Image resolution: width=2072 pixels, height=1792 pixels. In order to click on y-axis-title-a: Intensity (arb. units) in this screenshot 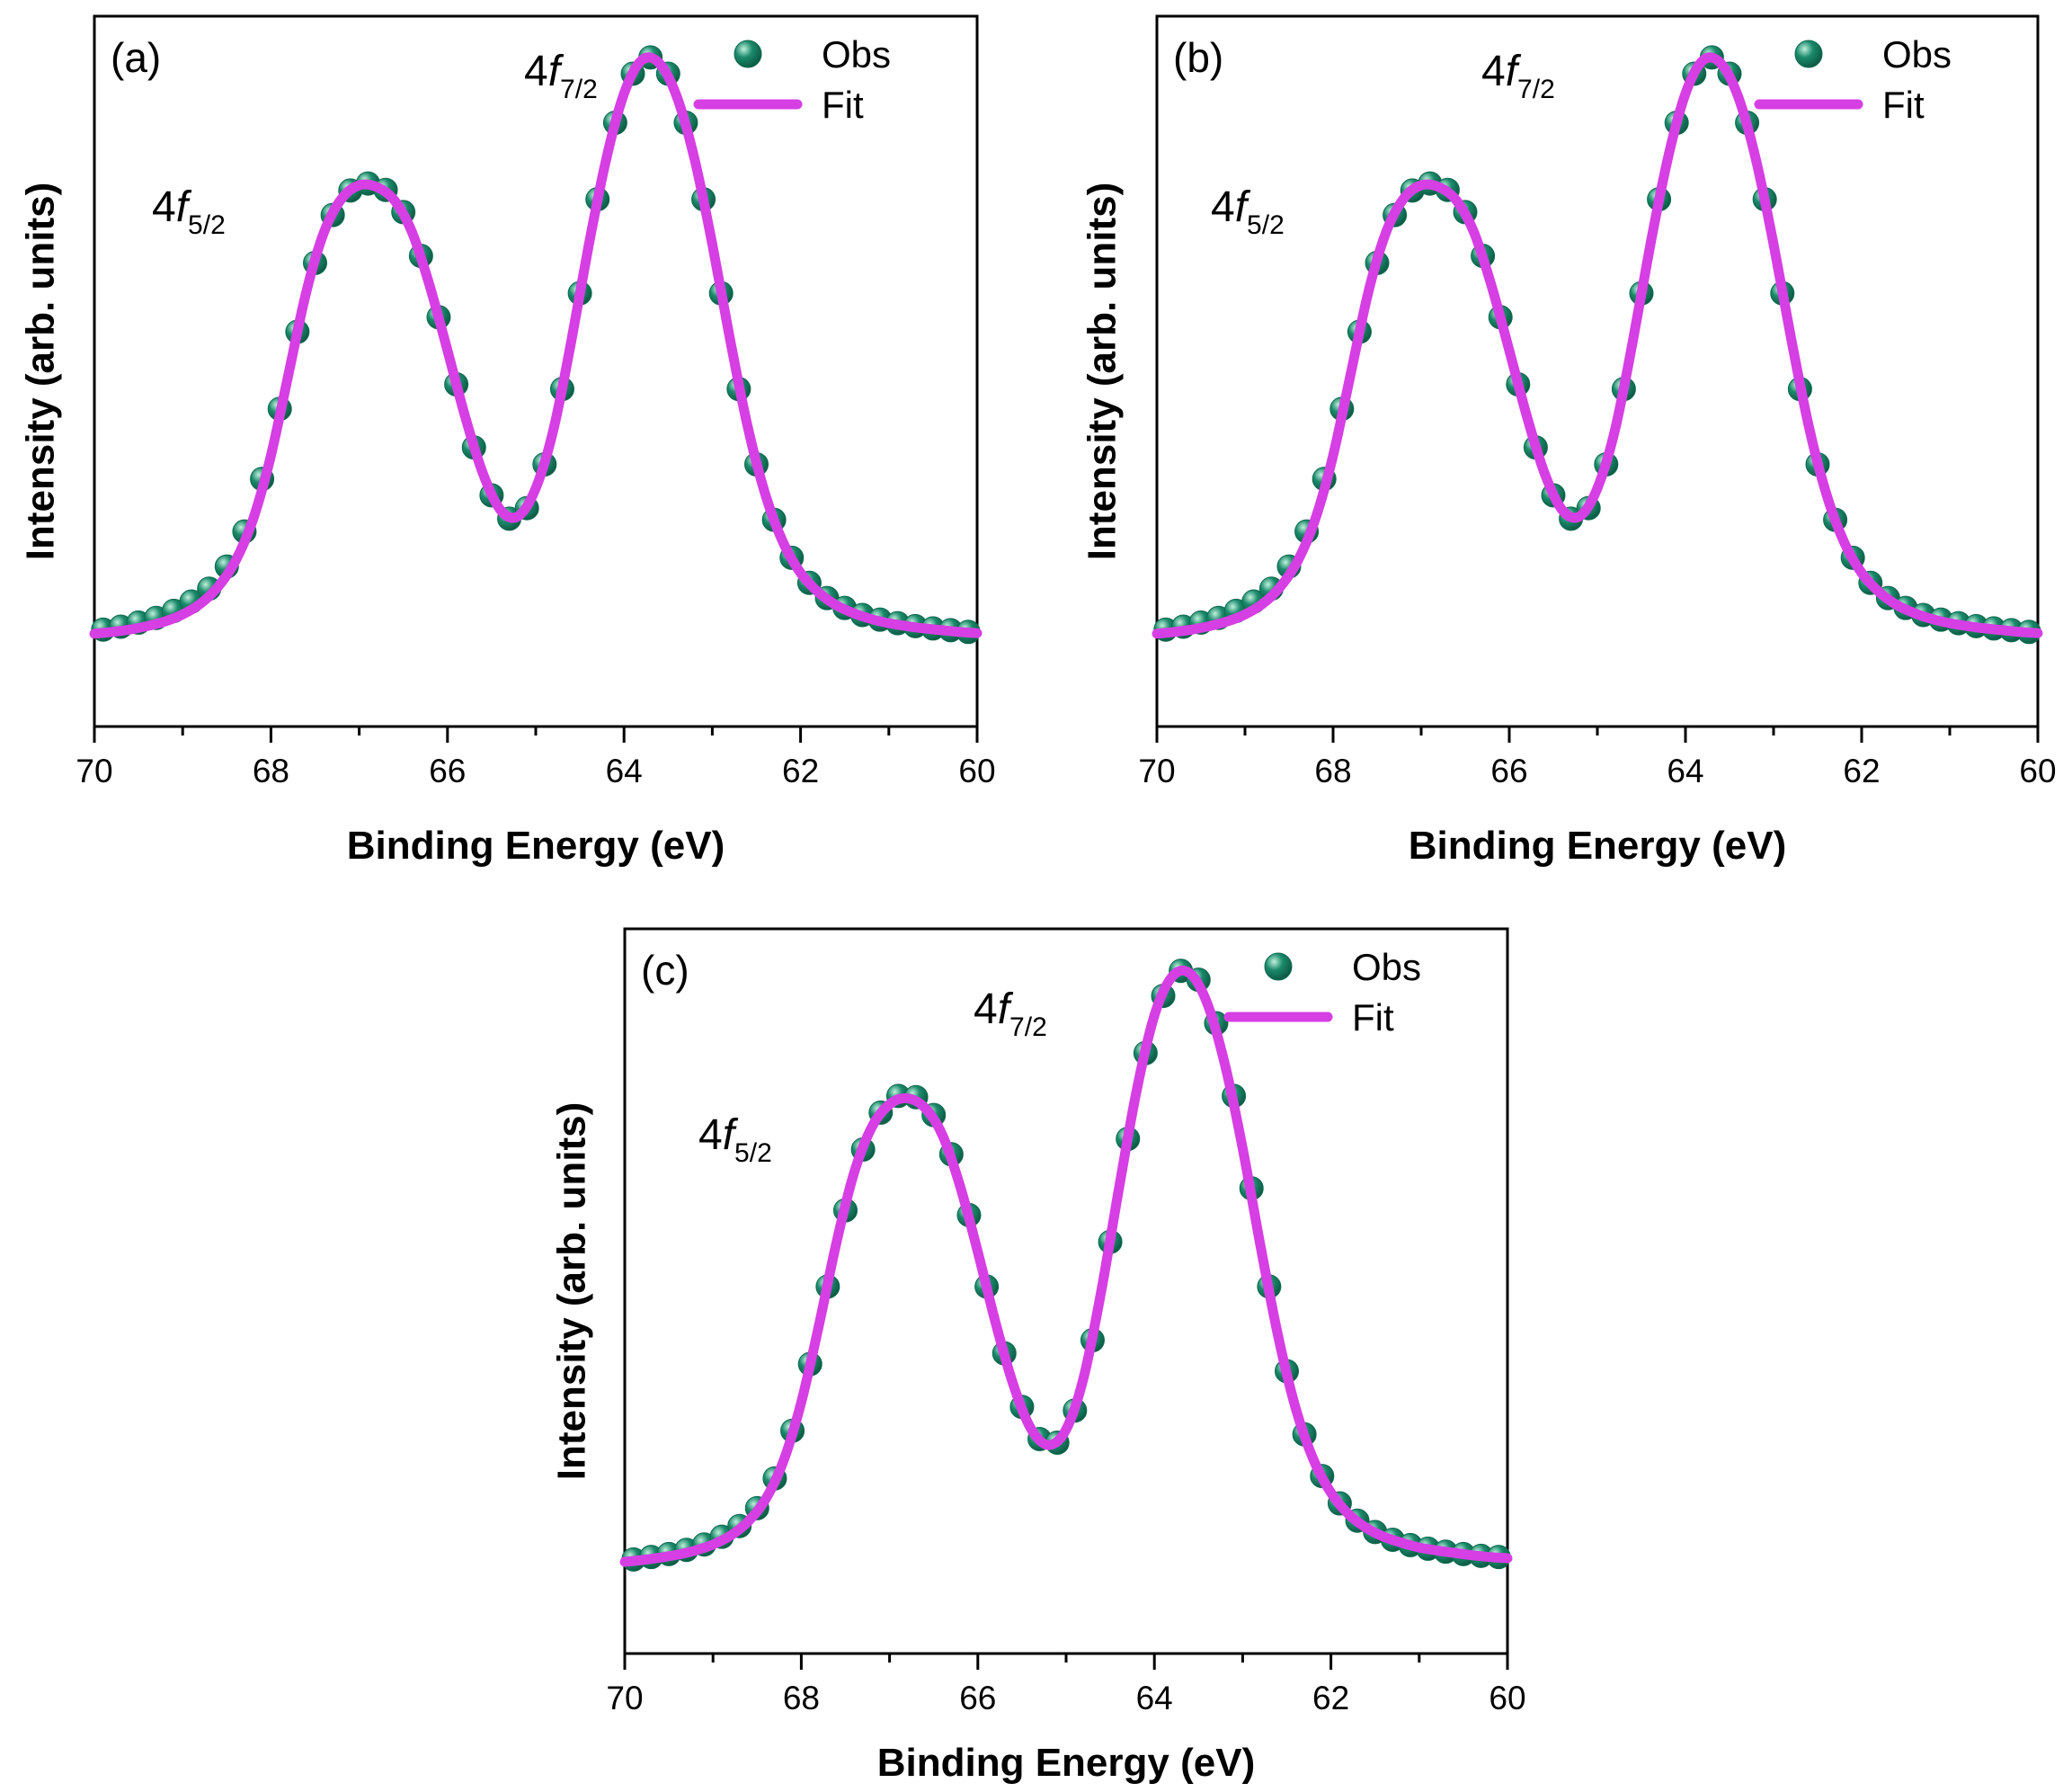, I will do `click(41, 371)`.